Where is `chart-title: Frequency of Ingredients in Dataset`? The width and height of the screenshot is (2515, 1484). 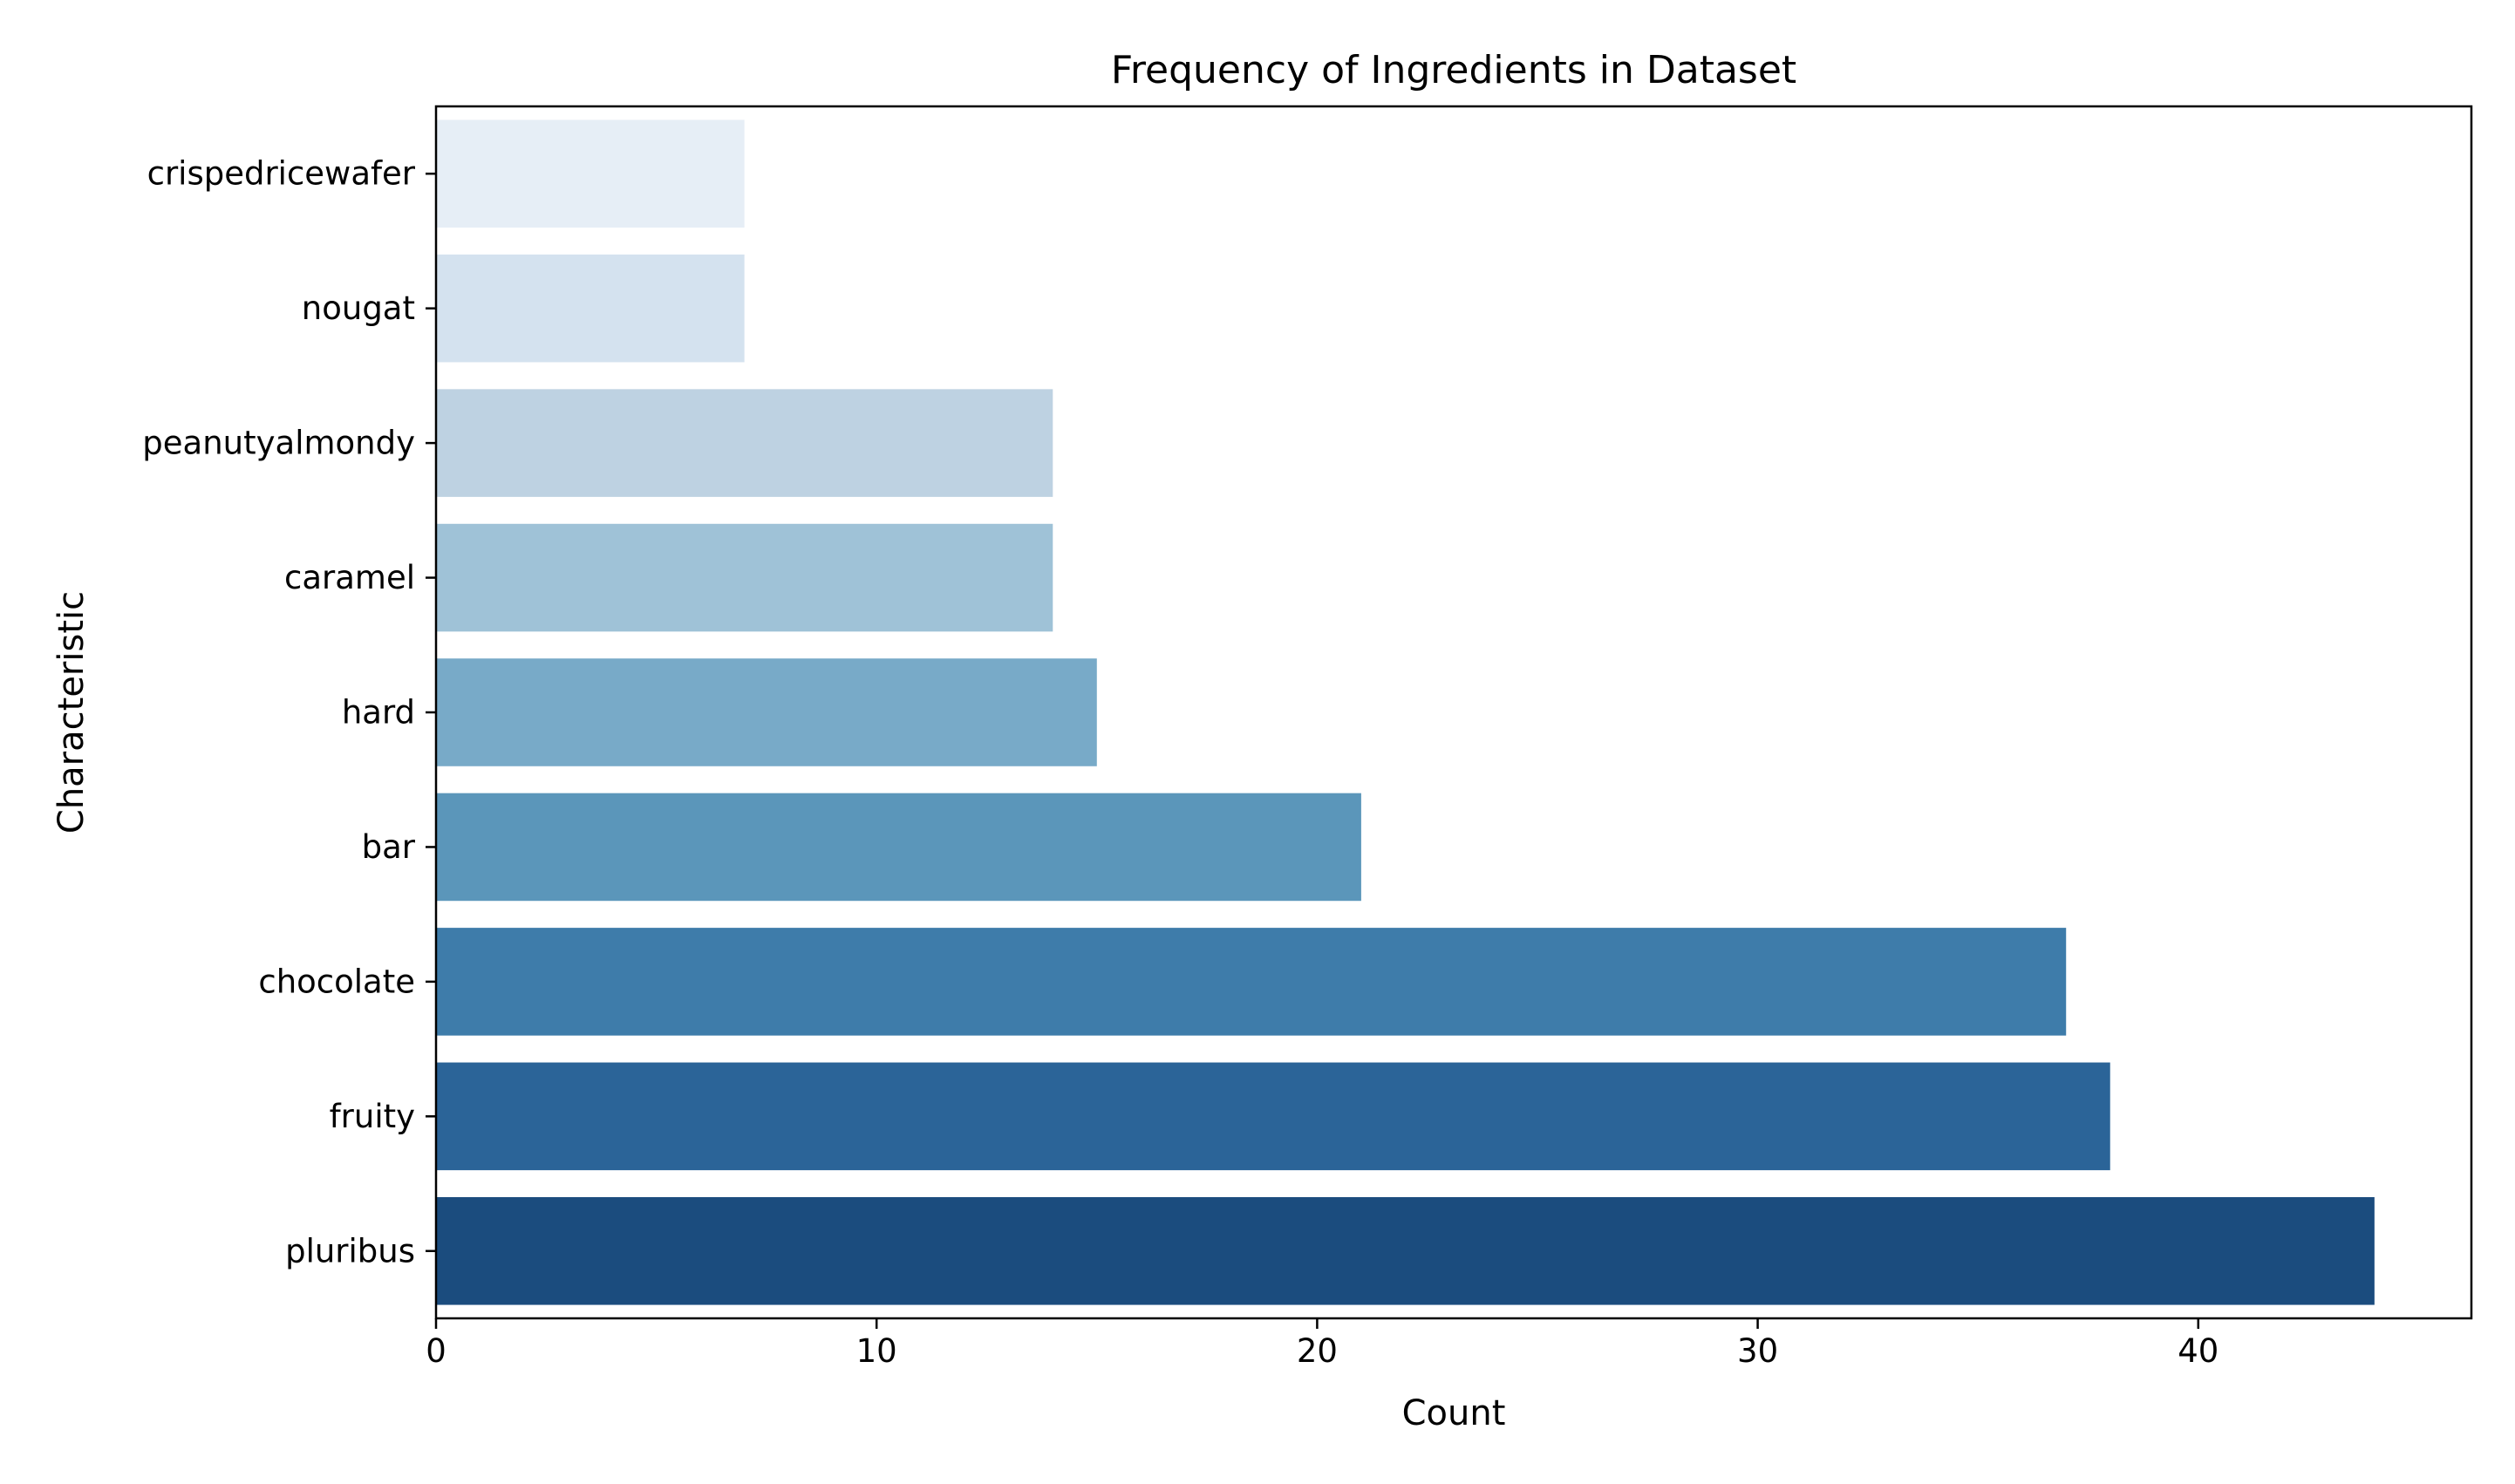 chart-title: Frequency of Ingredients in Dataset is located at coordinates (1453, 70).